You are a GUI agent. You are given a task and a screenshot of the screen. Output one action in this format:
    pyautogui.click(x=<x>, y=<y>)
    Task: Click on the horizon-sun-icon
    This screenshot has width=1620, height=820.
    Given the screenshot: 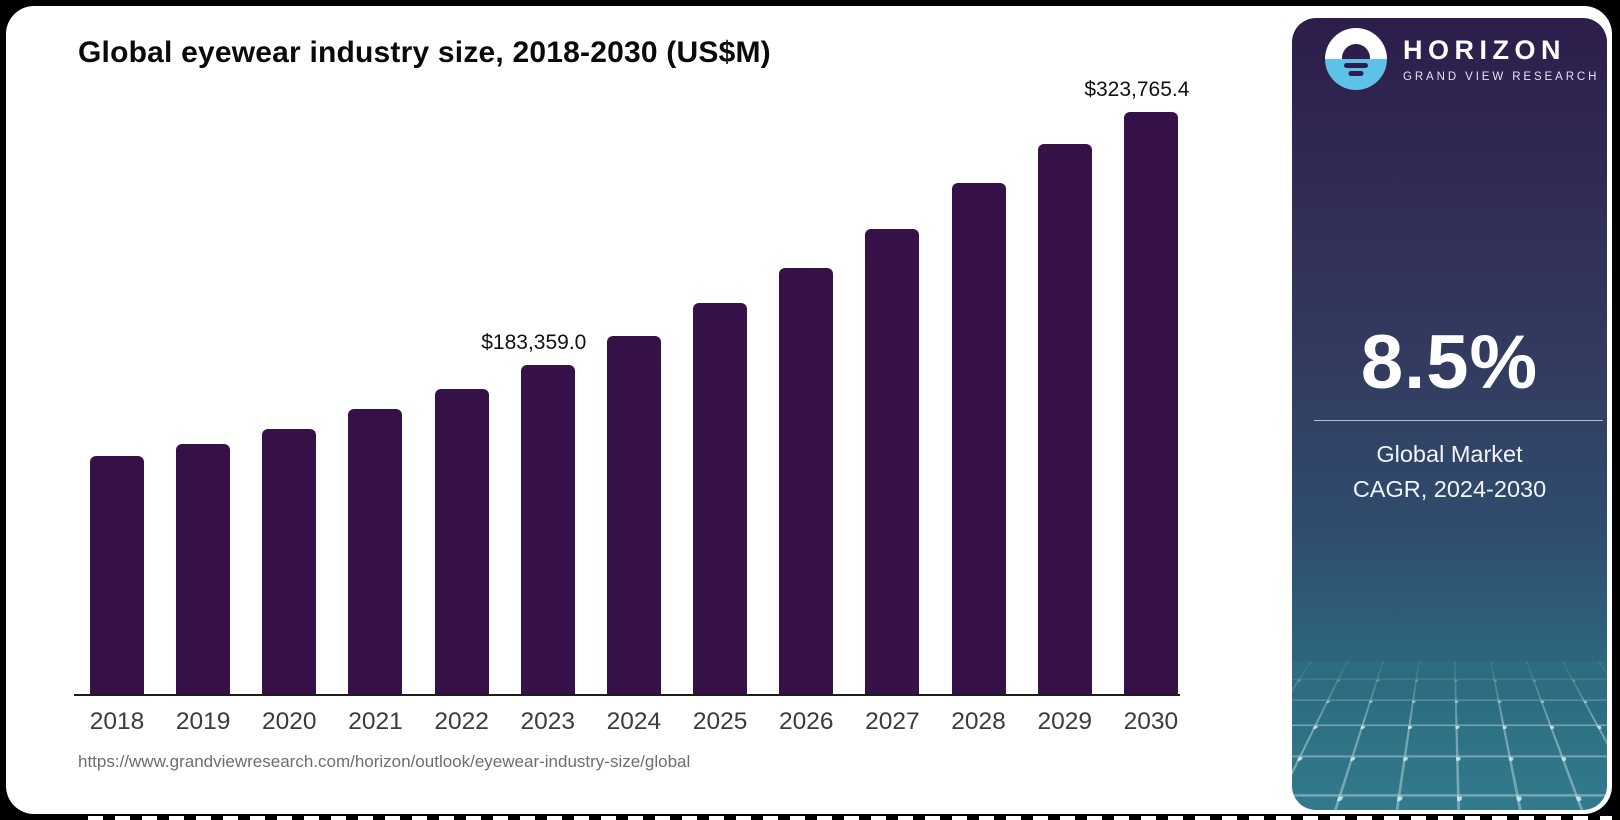 What is the action you would take?
    pyautogui.click(x=1356, y=59)
    